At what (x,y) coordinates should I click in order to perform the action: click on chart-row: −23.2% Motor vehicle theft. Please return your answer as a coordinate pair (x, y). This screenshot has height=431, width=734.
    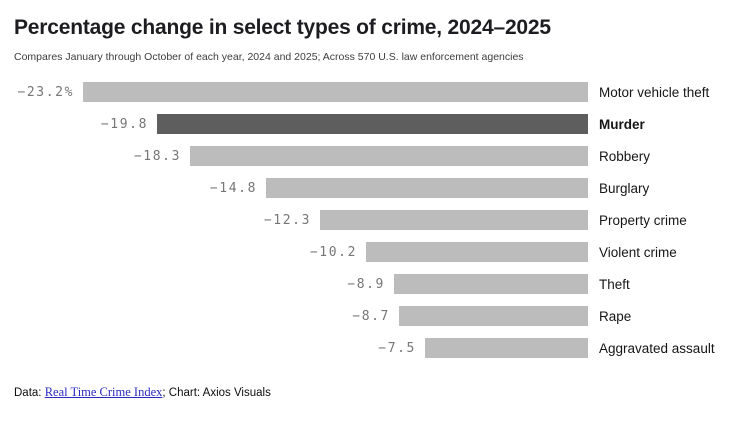
    Looking at the image, I should click on (367, 92).